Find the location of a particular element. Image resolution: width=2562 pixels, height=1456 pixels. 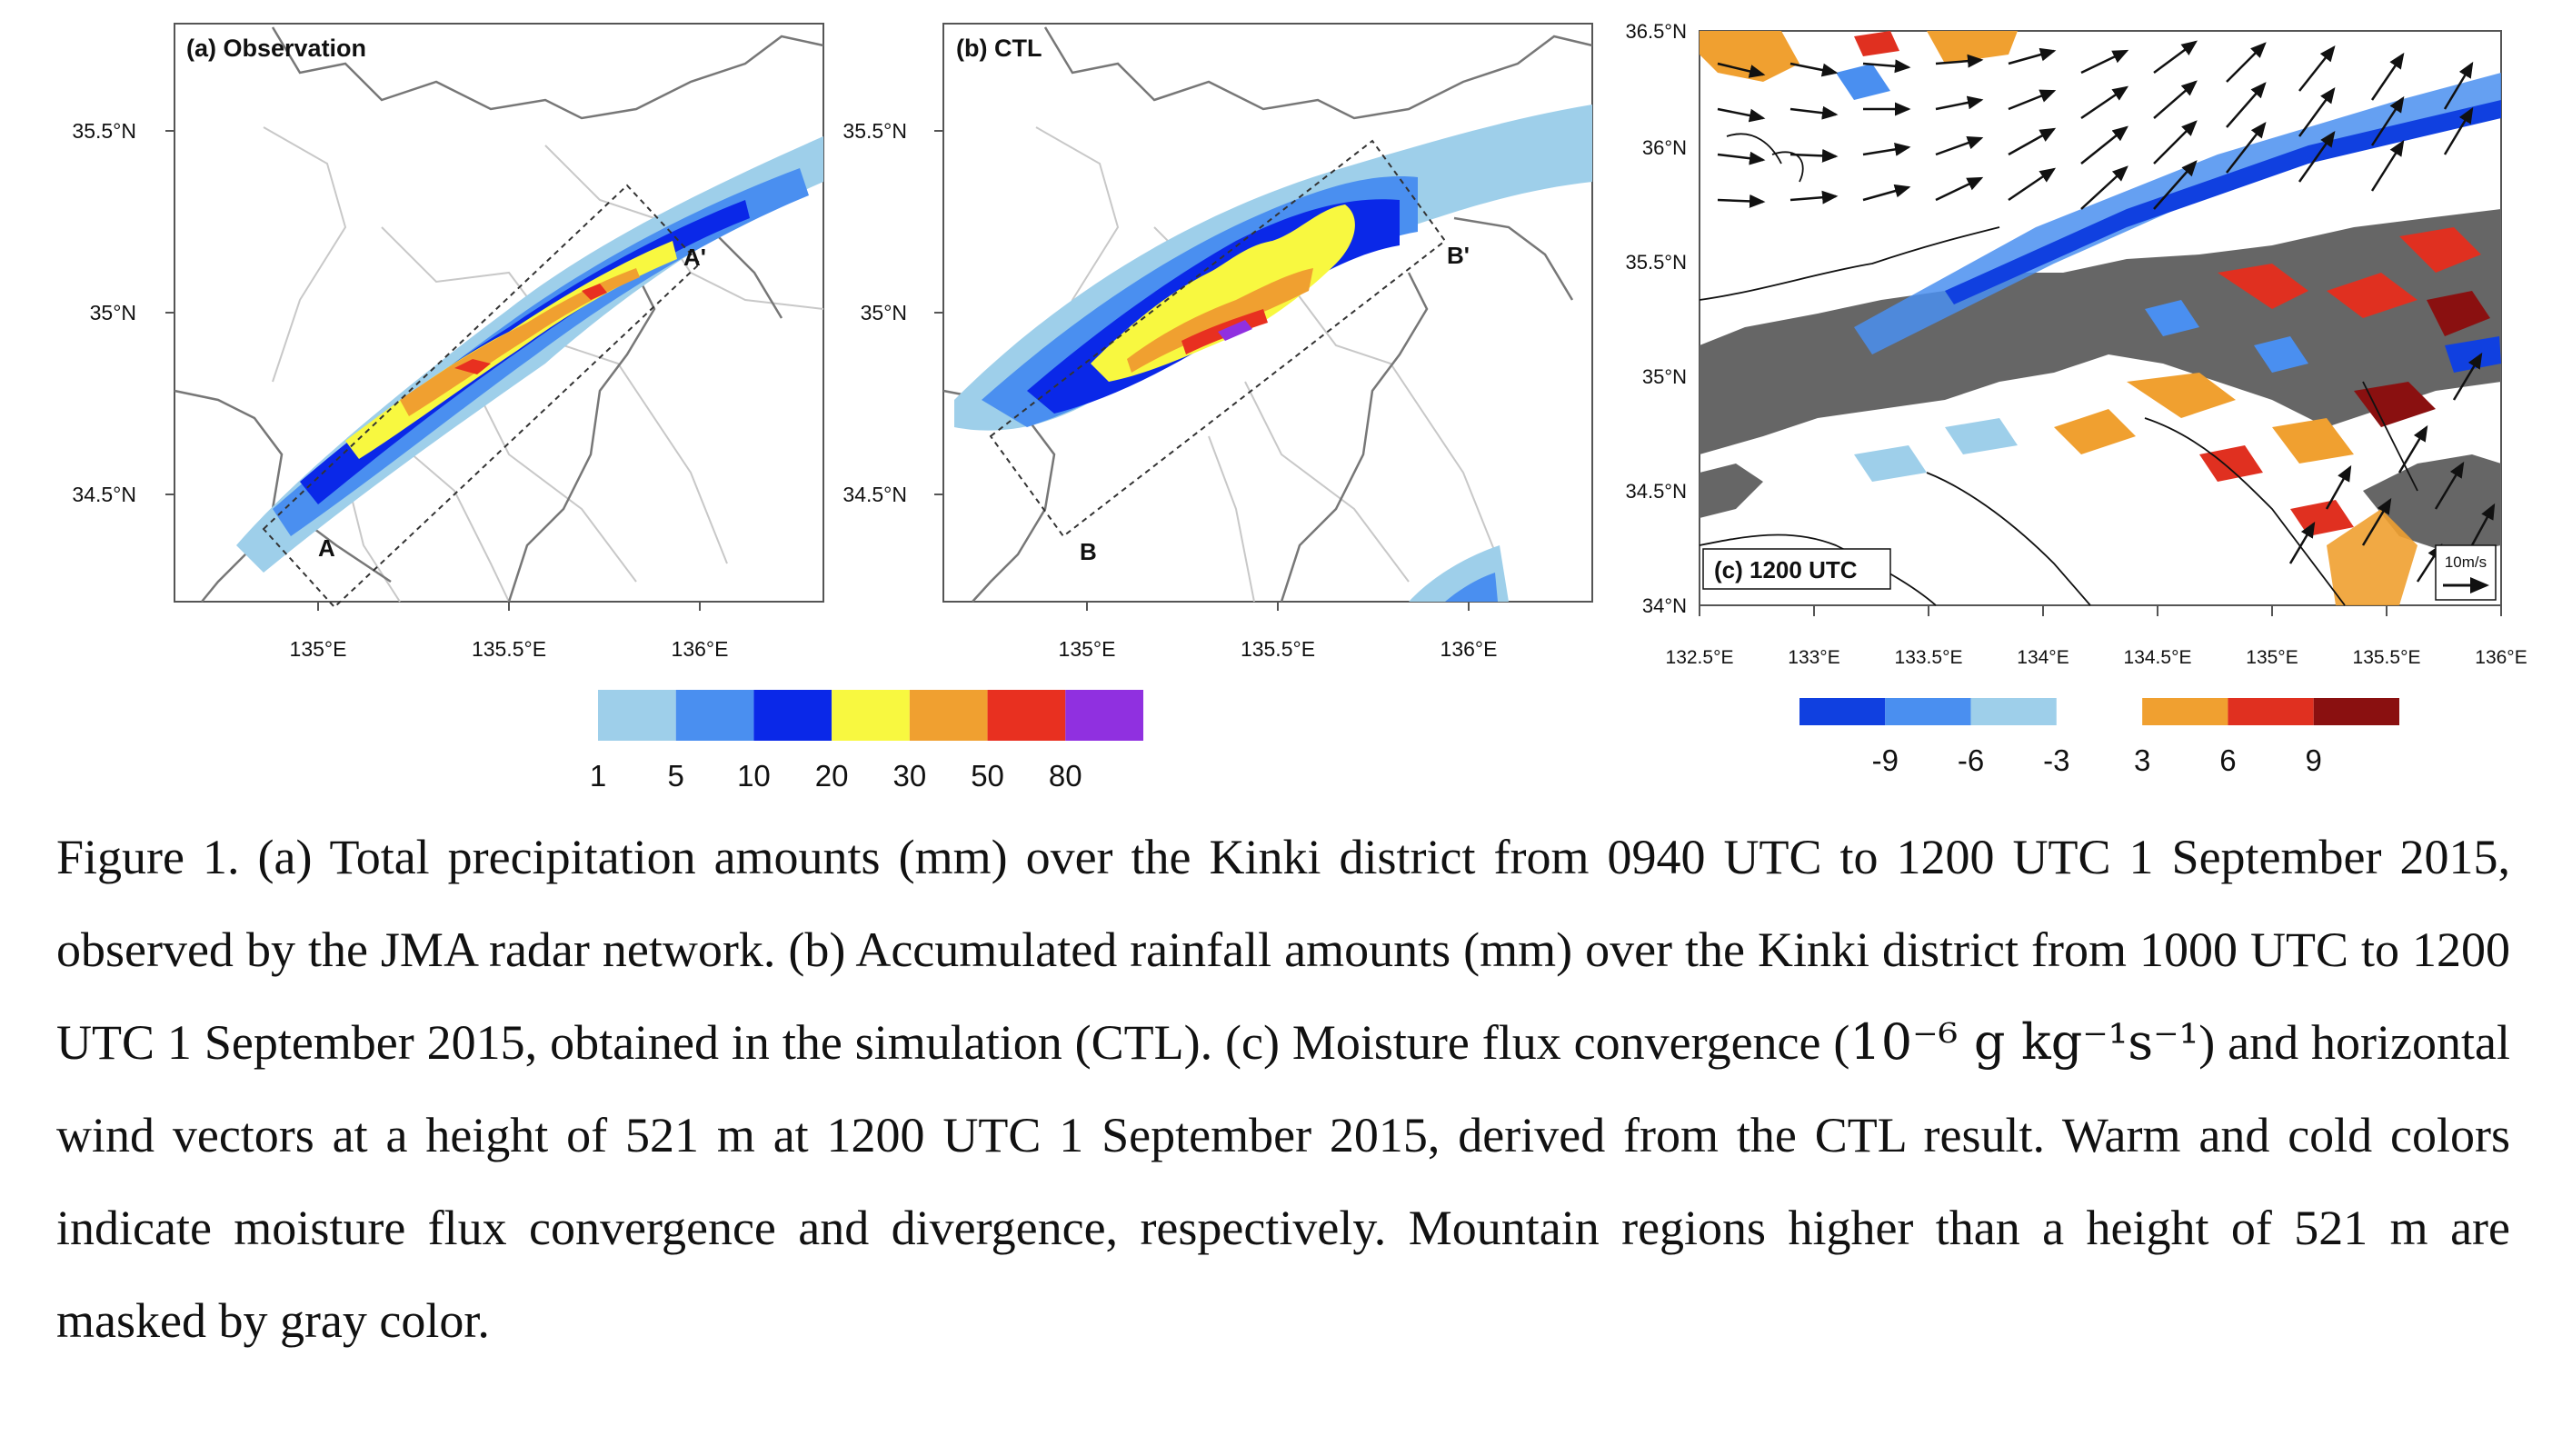

colorbar-flux-label: -9 is located at coordinates (1885, 760).